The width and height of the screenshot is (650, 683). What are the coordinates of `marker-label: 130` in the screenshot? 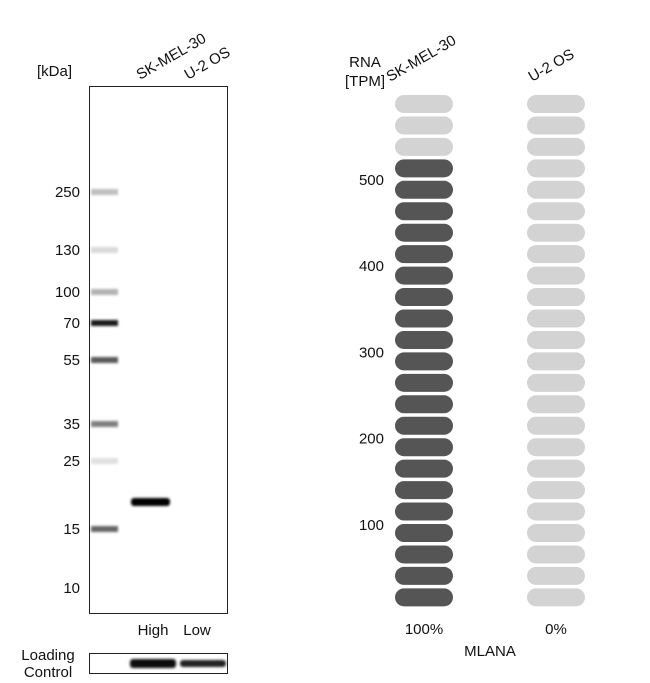 It's located at (67, 250).